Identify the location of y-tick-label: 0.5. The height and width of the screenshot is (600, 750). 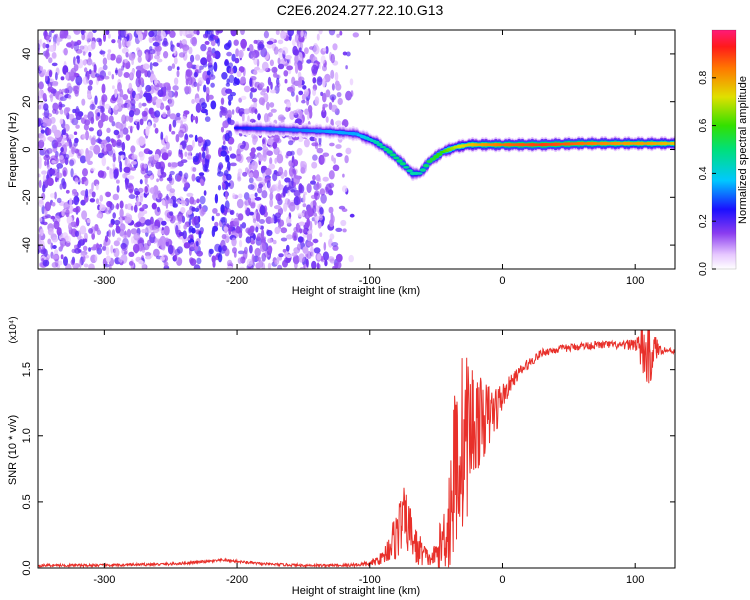
(27, 501).